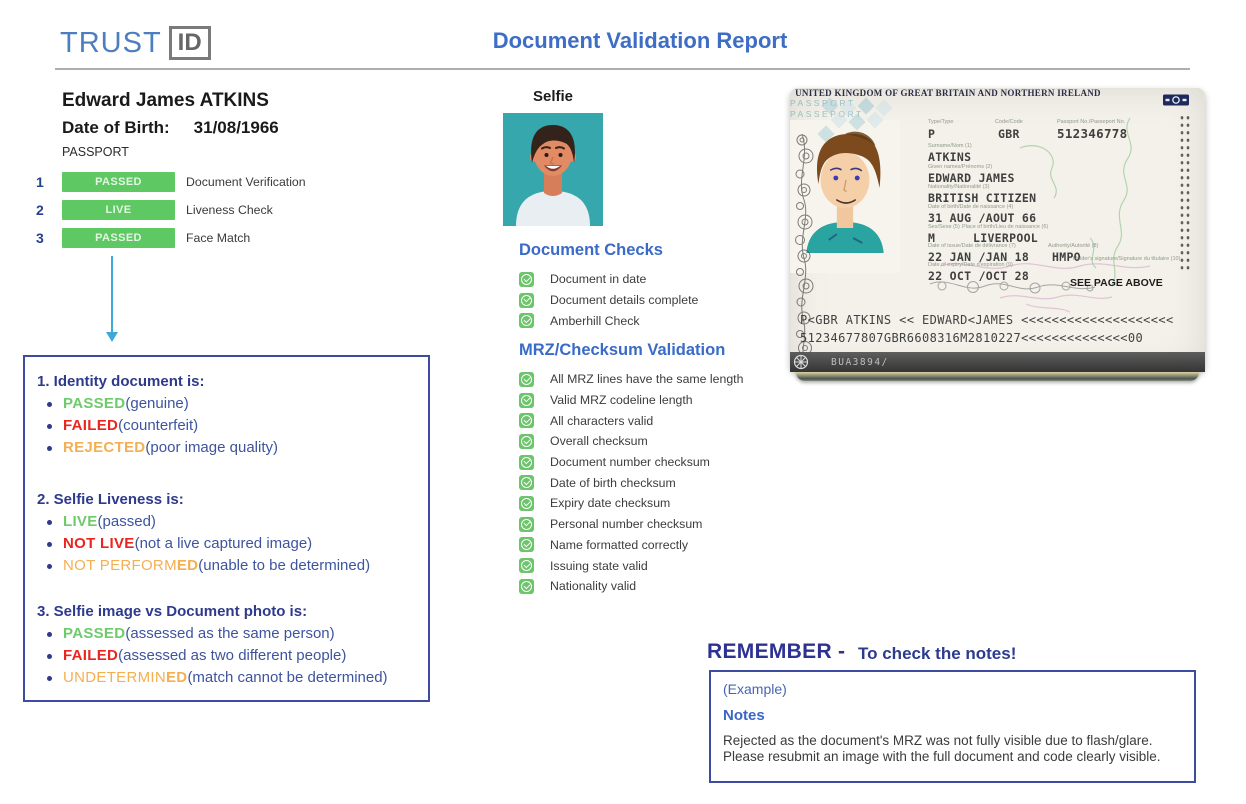 This screenshot has height=804, width=1246. I want to click on passport-photo: BUA3894/, so click(997, 246).